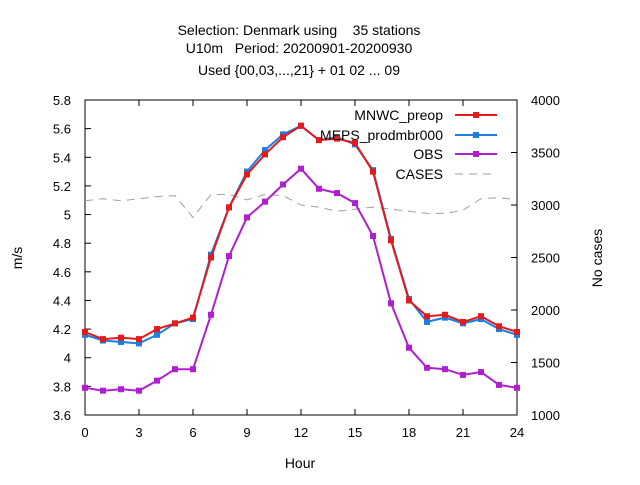  I want to click on y2-tick-label: 2500, so click(545, 258).